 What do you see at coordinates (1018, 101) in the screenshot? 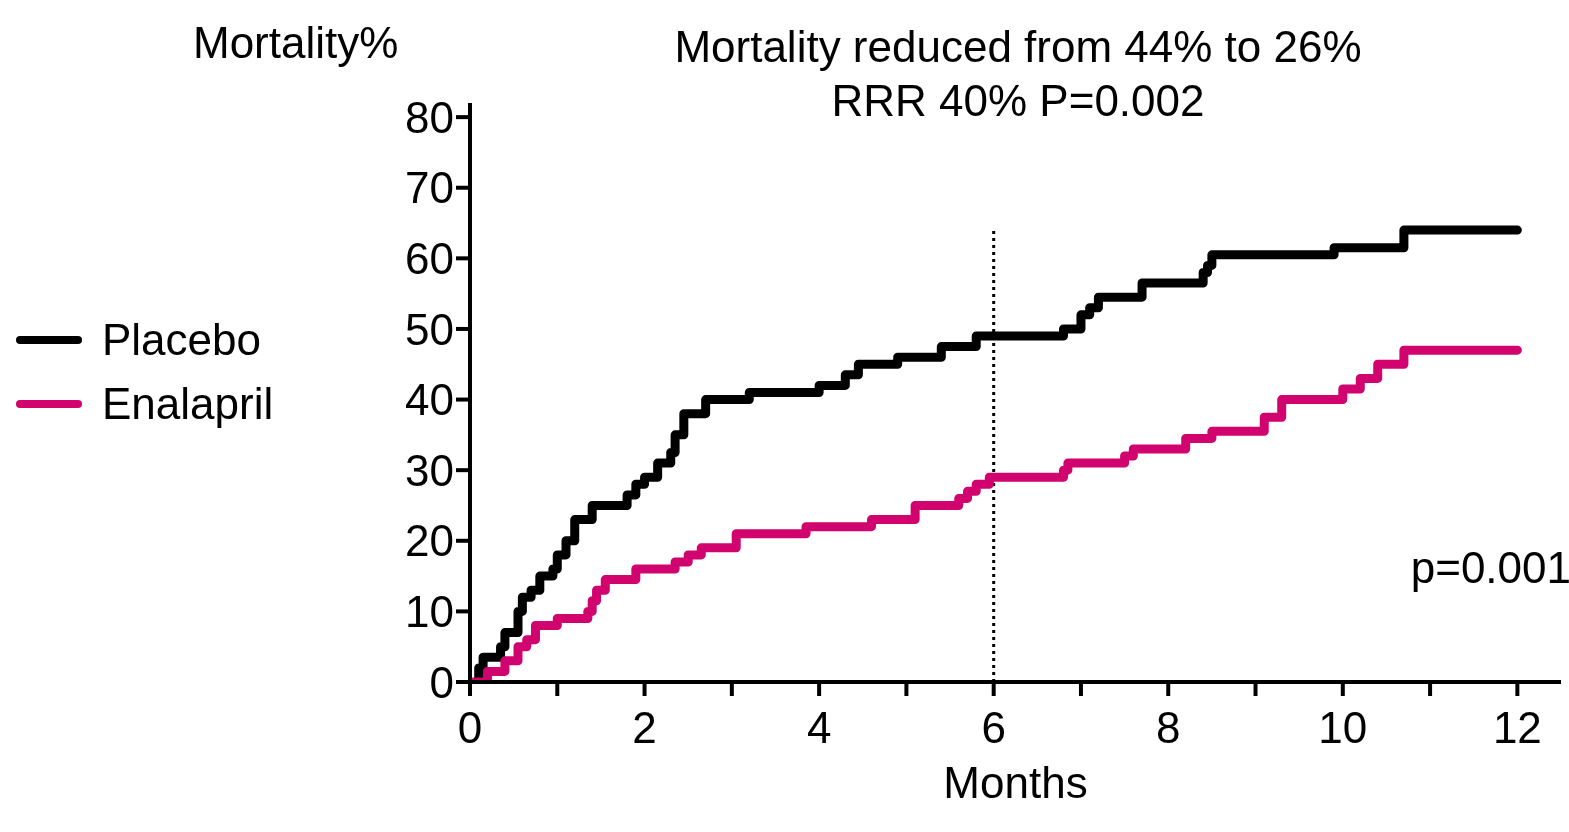
I see `chart-subtitle: RRR 40% P=0.002` at bounding box center [1018, 101].